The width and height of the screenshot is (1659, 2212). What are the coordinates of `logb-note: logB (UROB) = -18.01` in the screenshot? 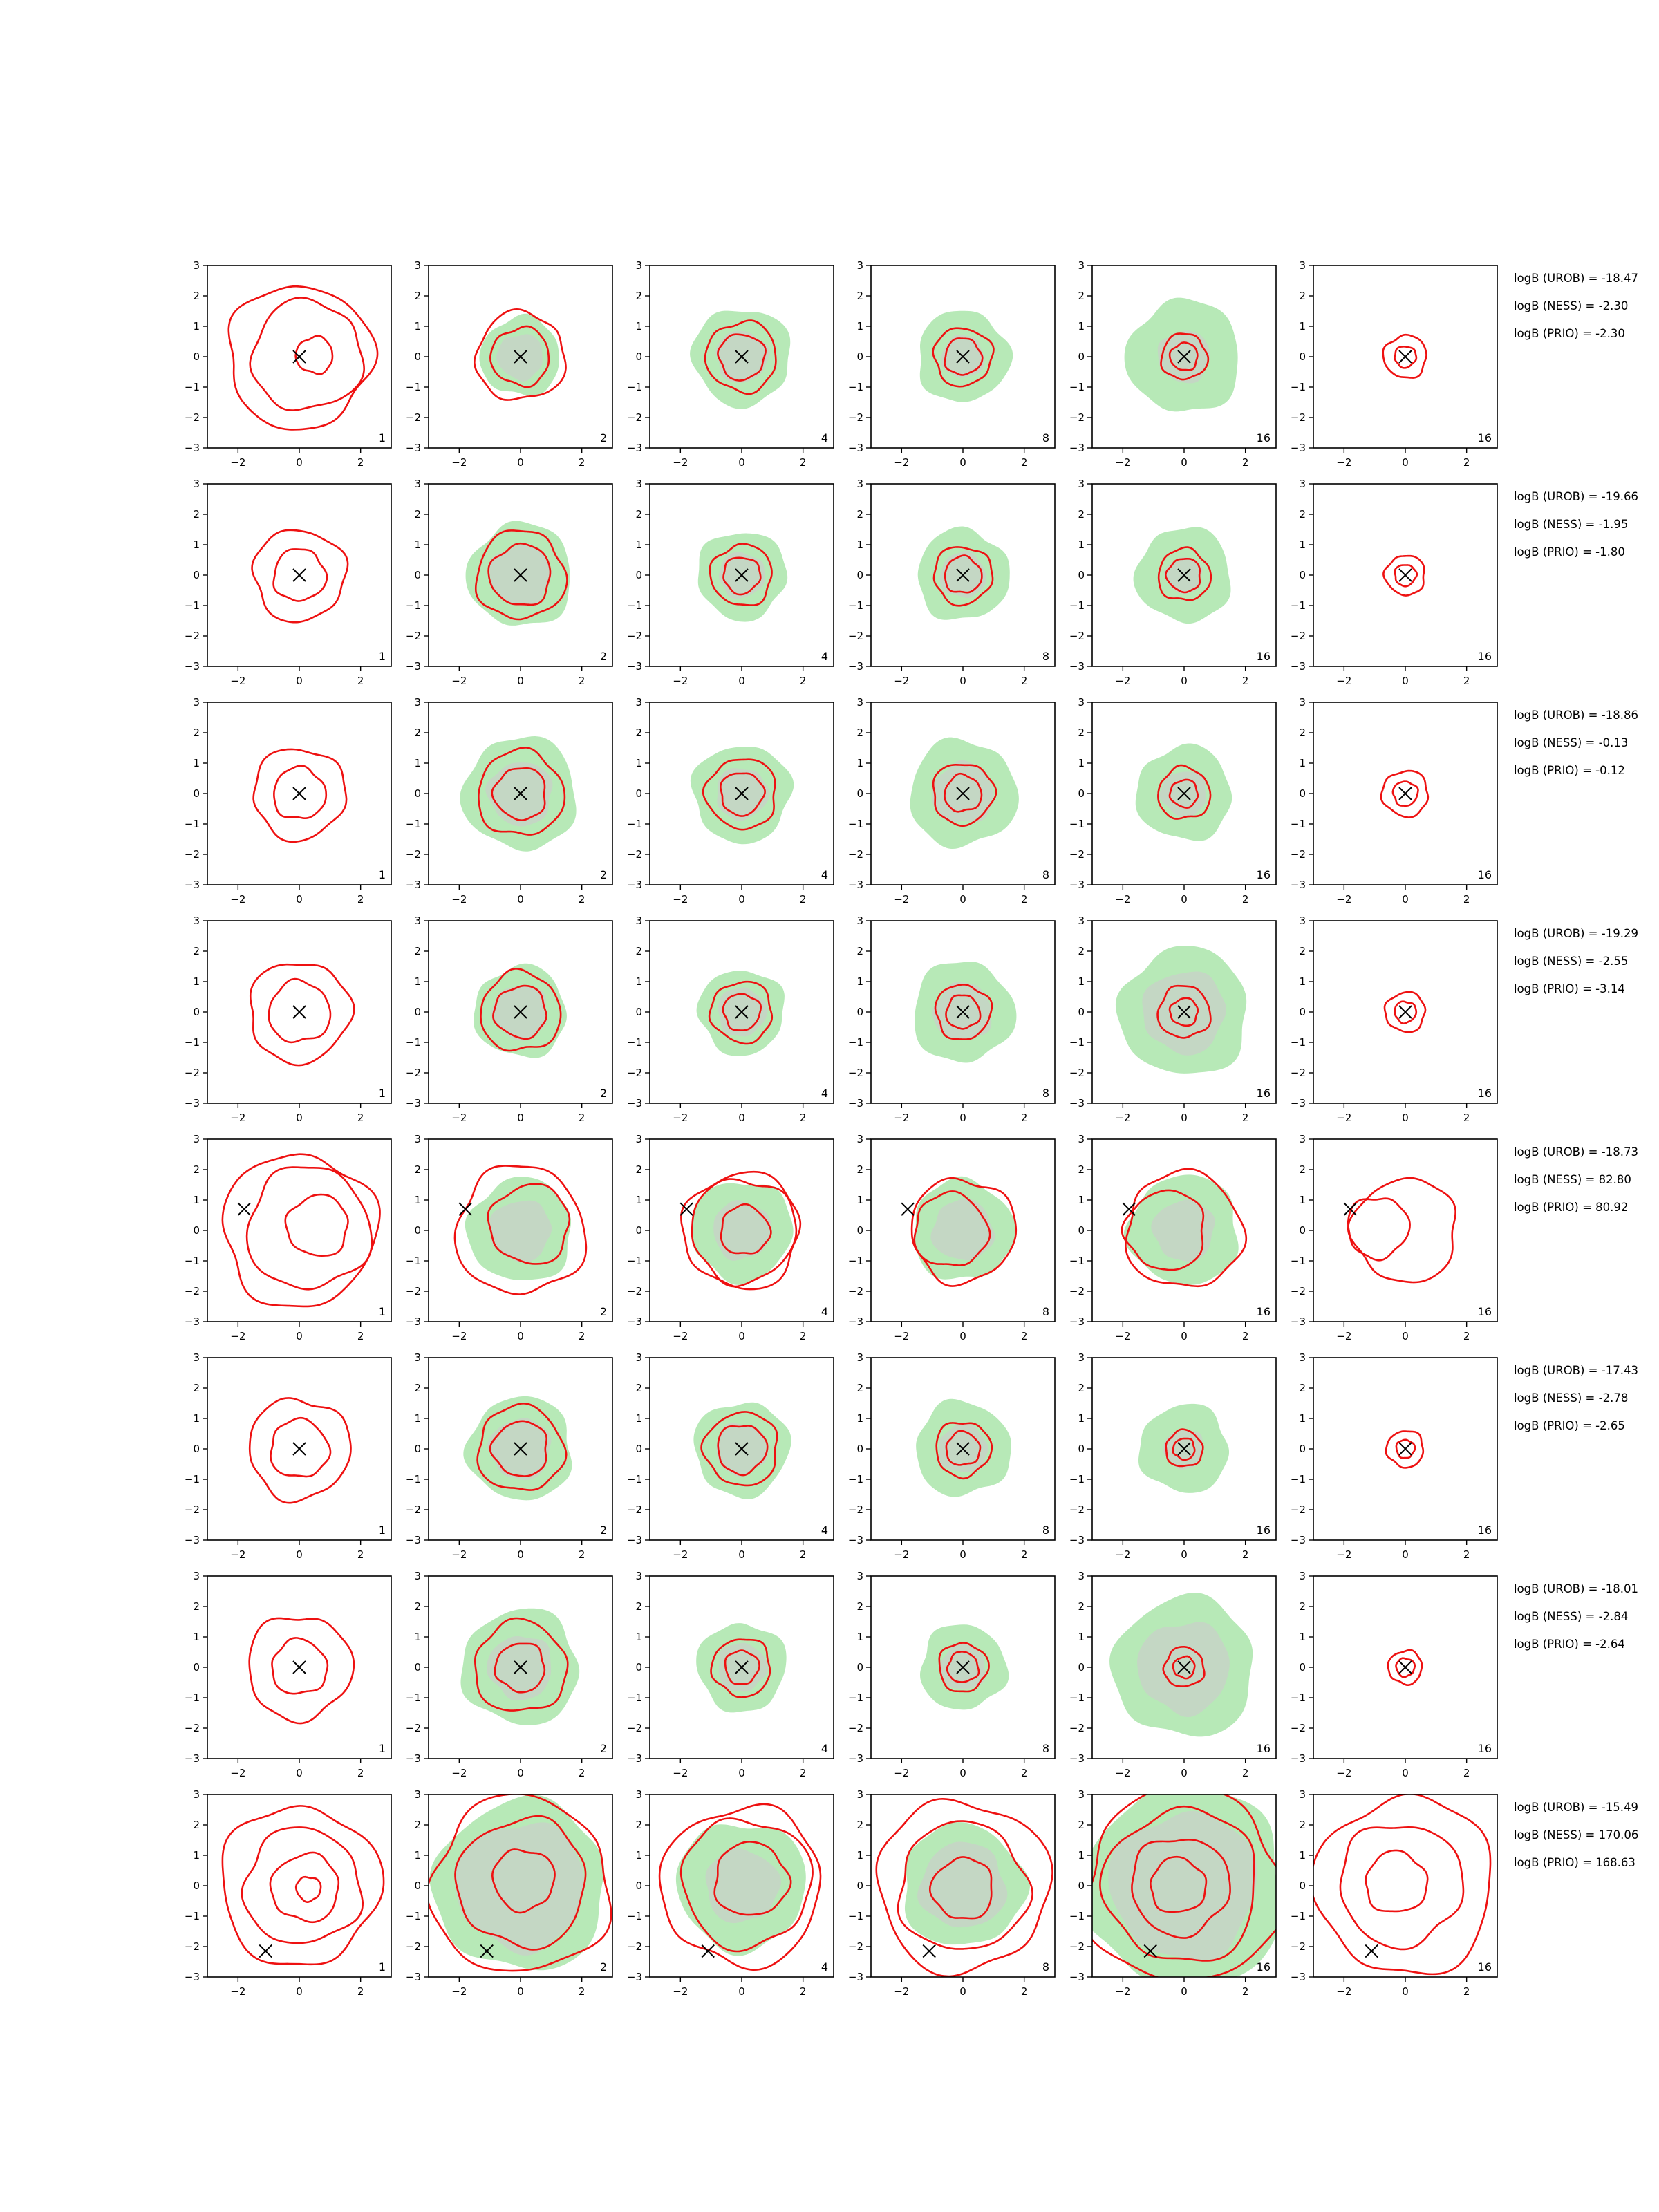 It's located at (1576, 1588).